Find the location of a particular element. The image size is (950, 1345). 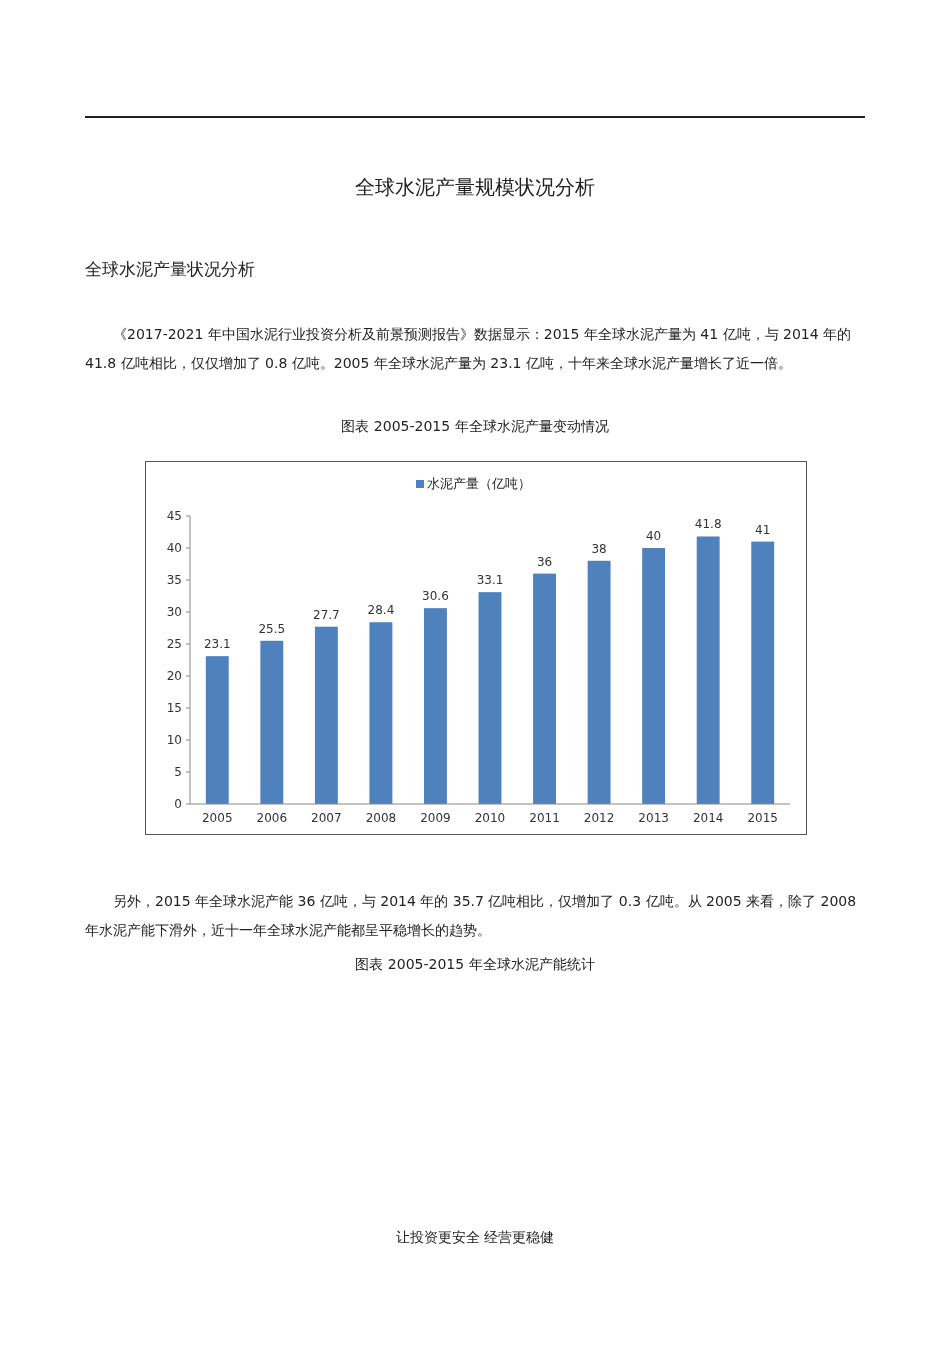

x-tick-label: 2010 is located at coordinates (490, 818).